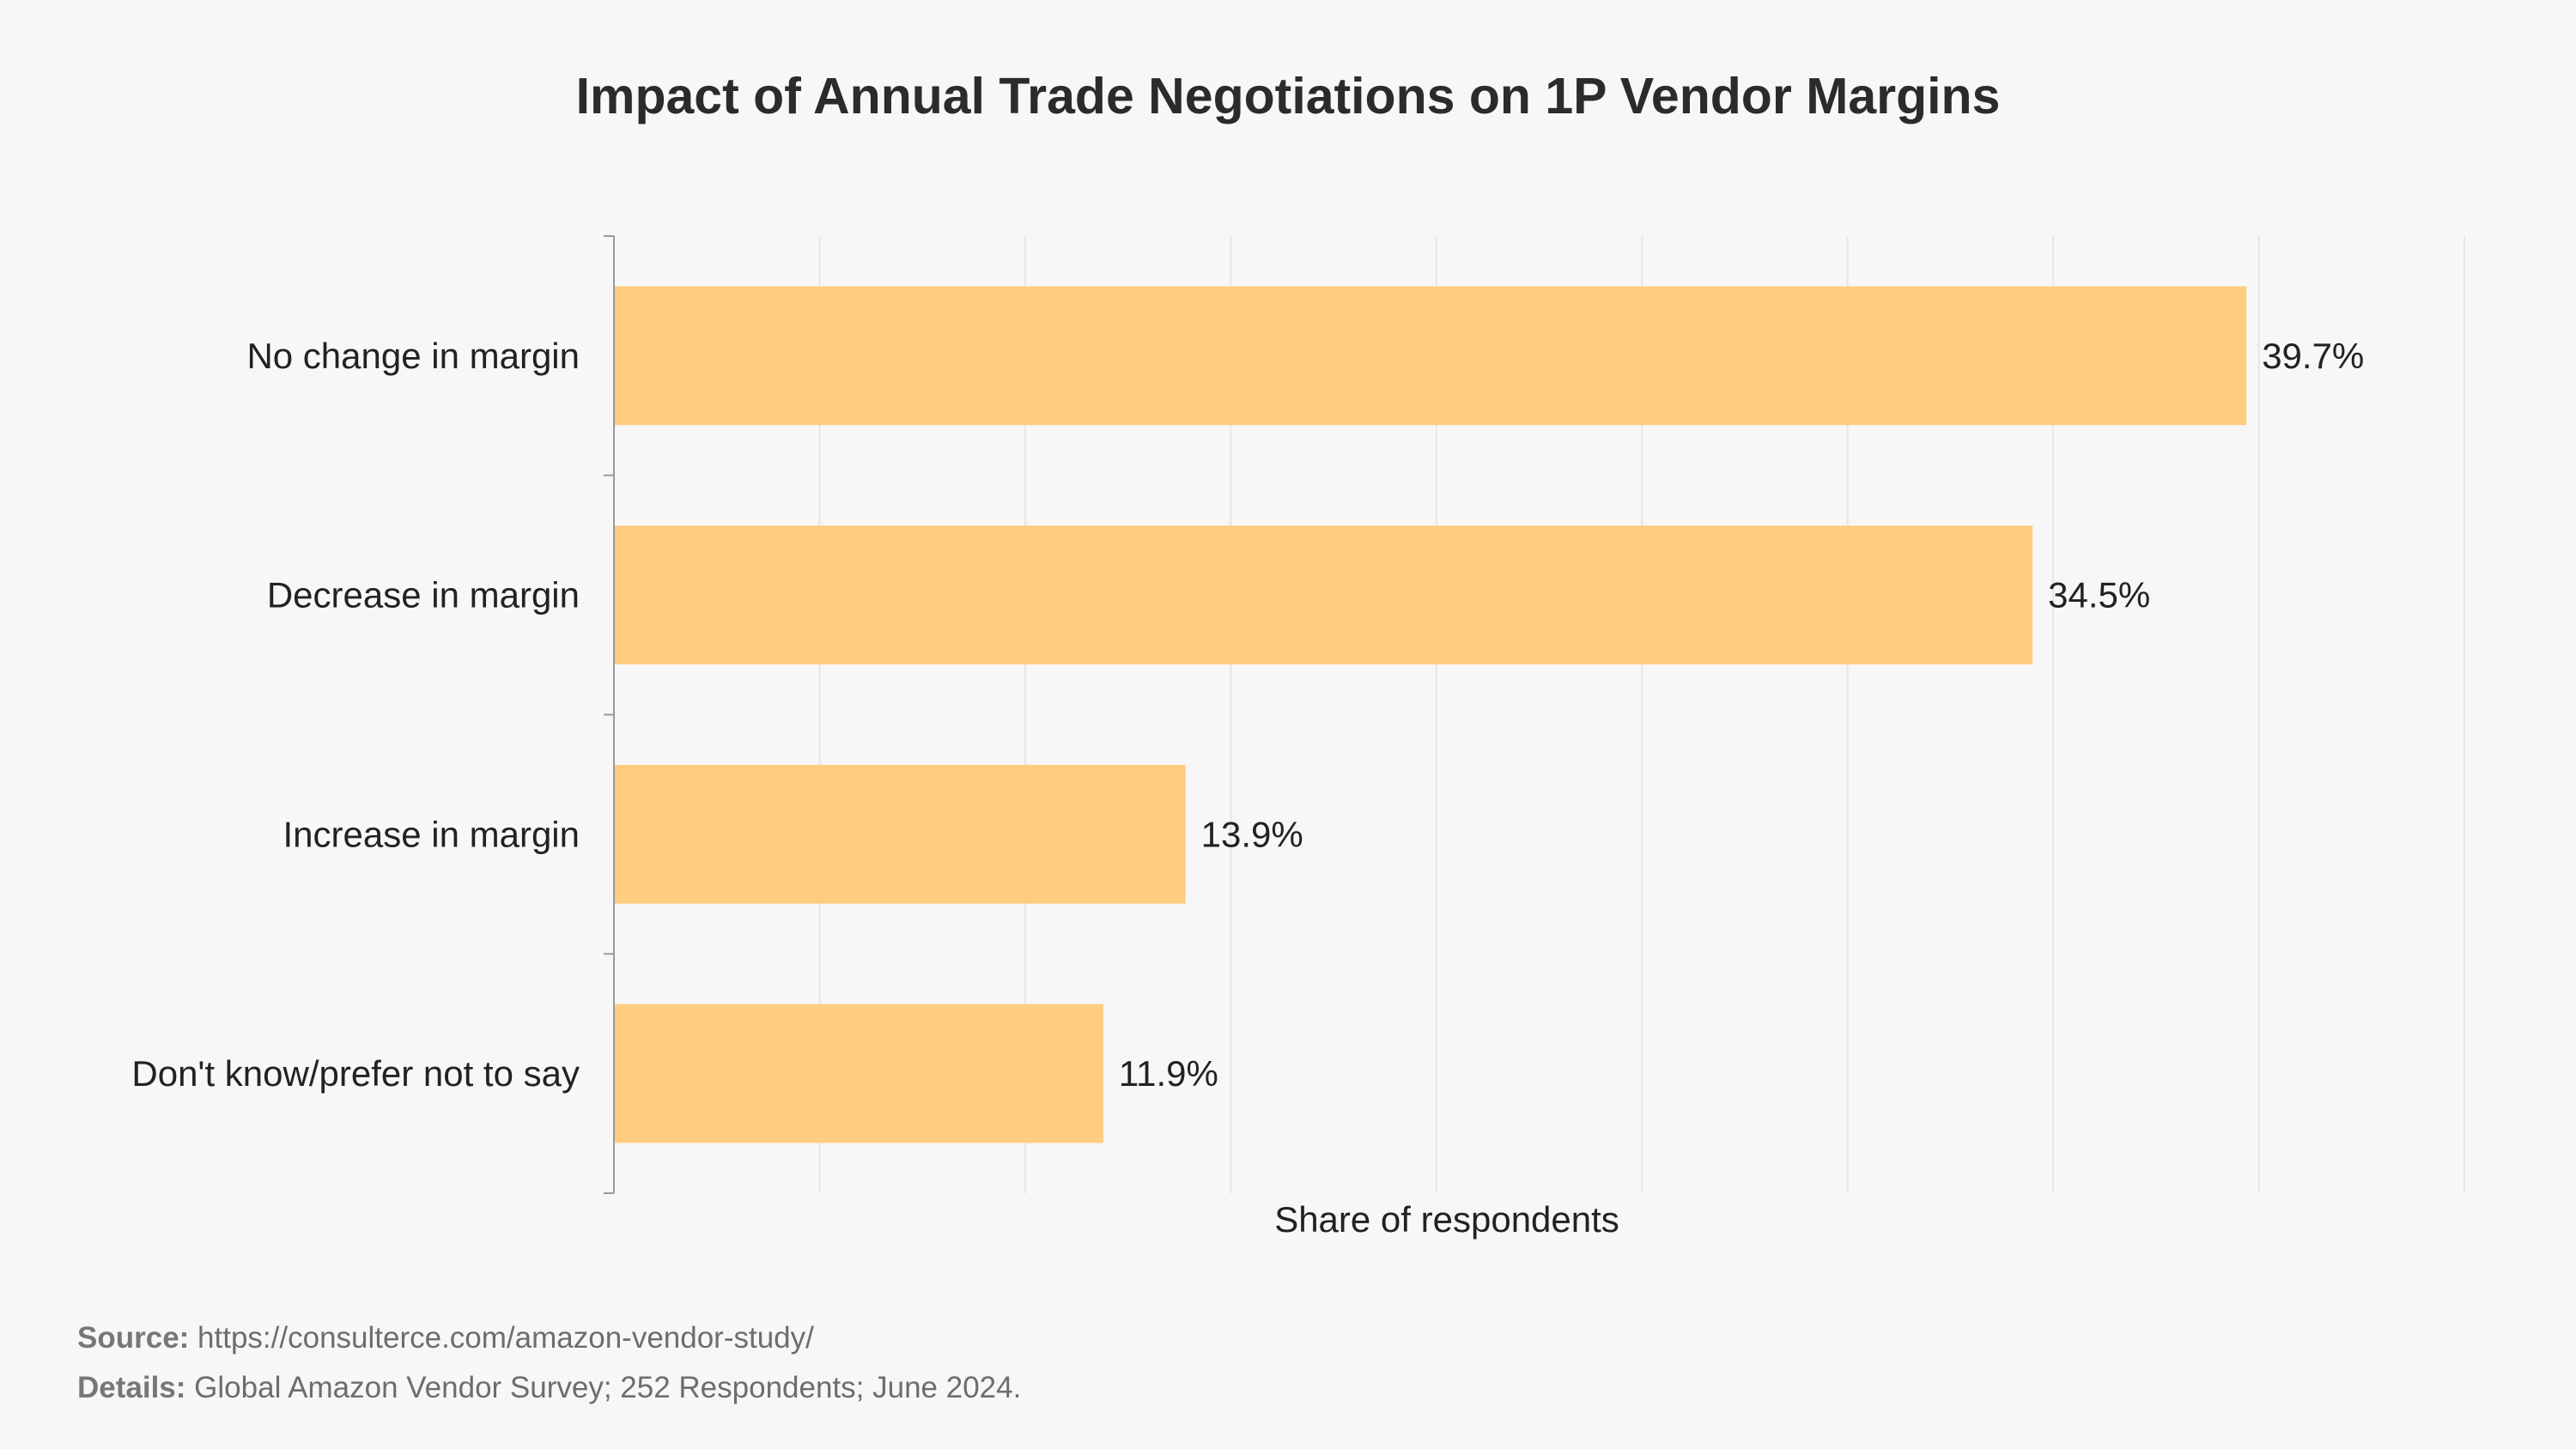  What do you see at coordinates (355, 1073) in the screenshot?
I see `category-label: Don't know/prefer not to say` at bounding box center [355, 1073].